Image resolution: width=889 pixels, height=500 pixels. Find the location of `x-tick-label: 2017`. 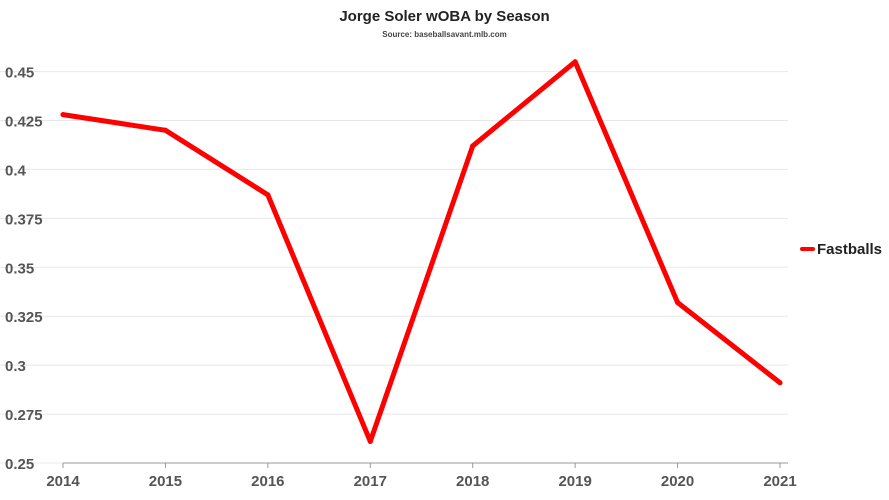

x-tick-label: 2017 is located at coordinates (370, 481).